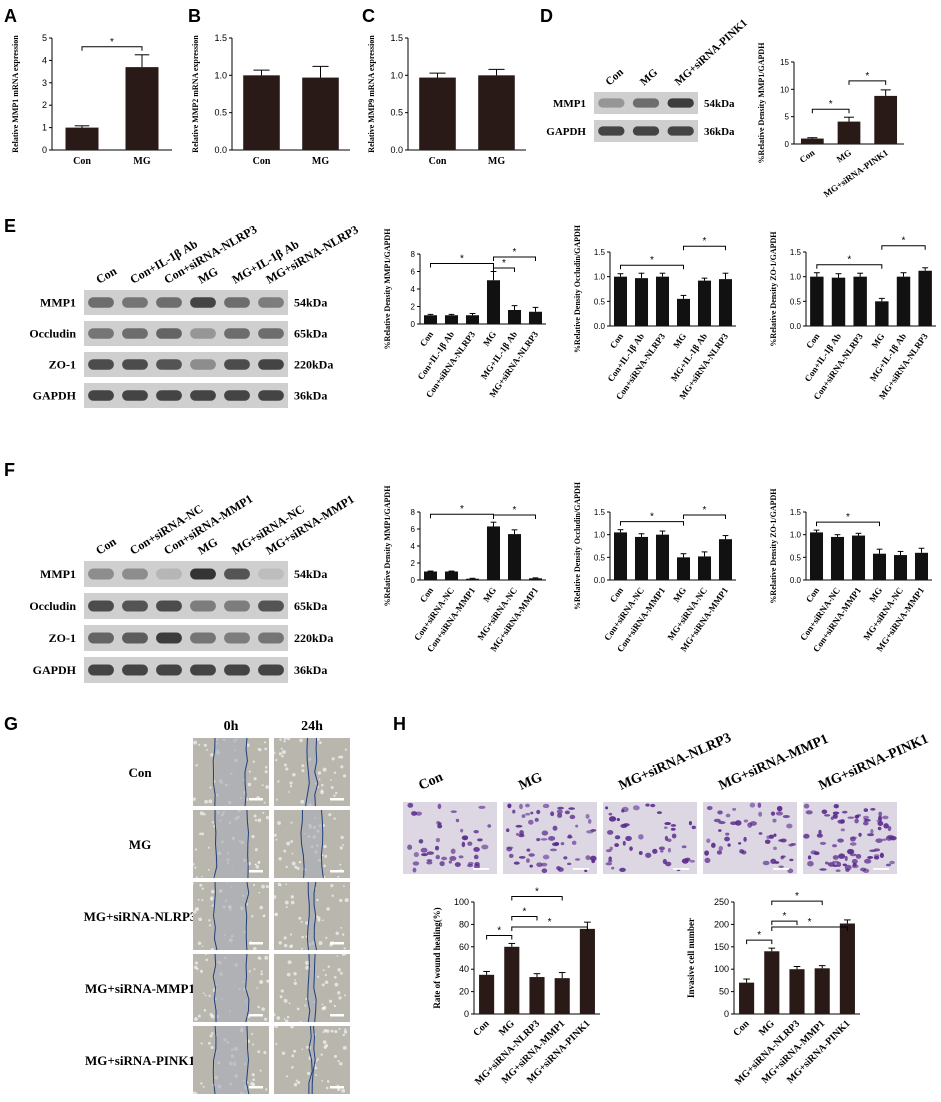 This screenshot has width=941, height=1102. Describe the element at coordinates (194, 16) in the screenshot. I see `panel-letter-b: B` at that location.